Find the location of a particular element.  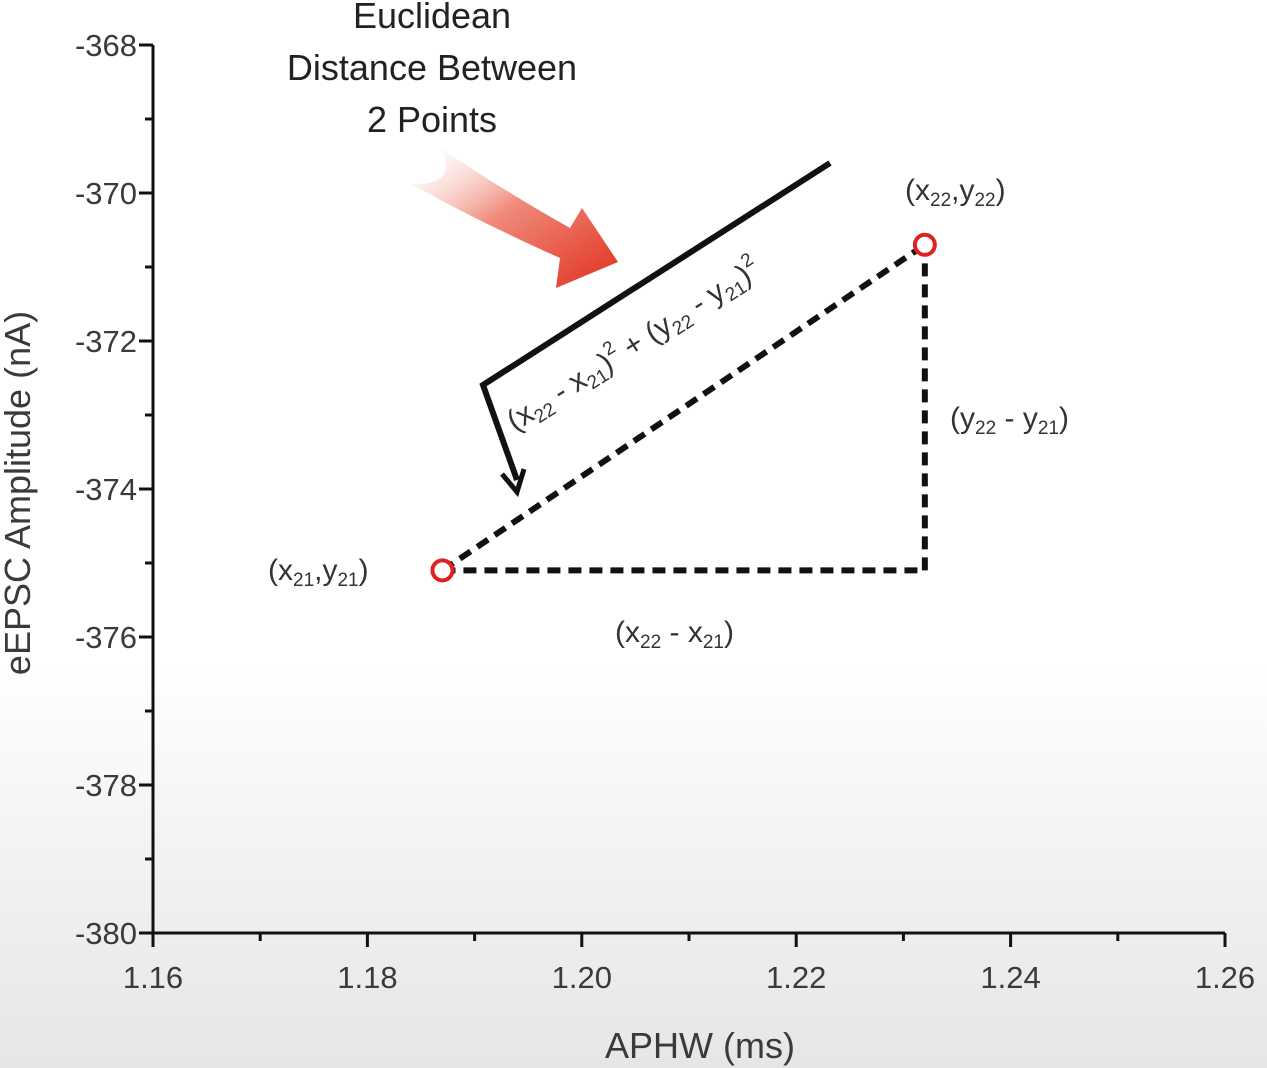

hypotenuse-dashed-line is located at coordinates (683, 407).